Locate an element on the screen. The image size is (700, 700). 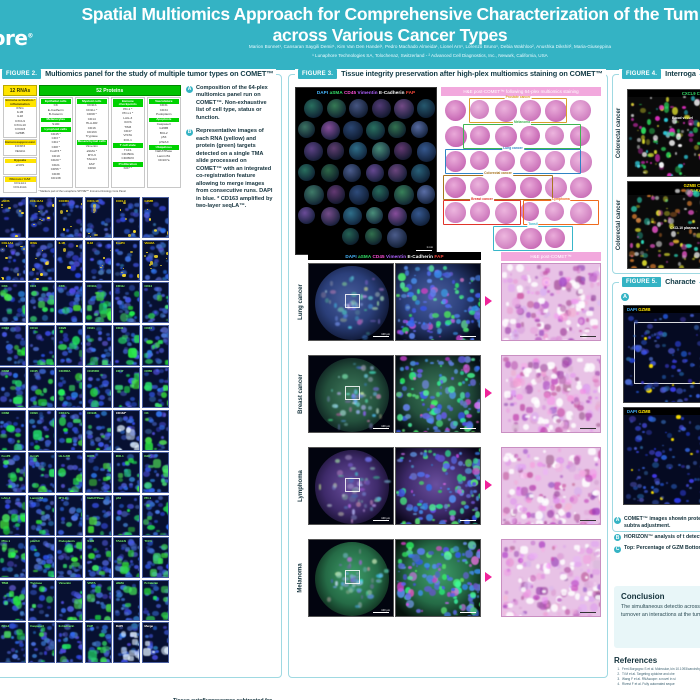
if-image-cell: BCL2 is located at coordinates (13, 642).